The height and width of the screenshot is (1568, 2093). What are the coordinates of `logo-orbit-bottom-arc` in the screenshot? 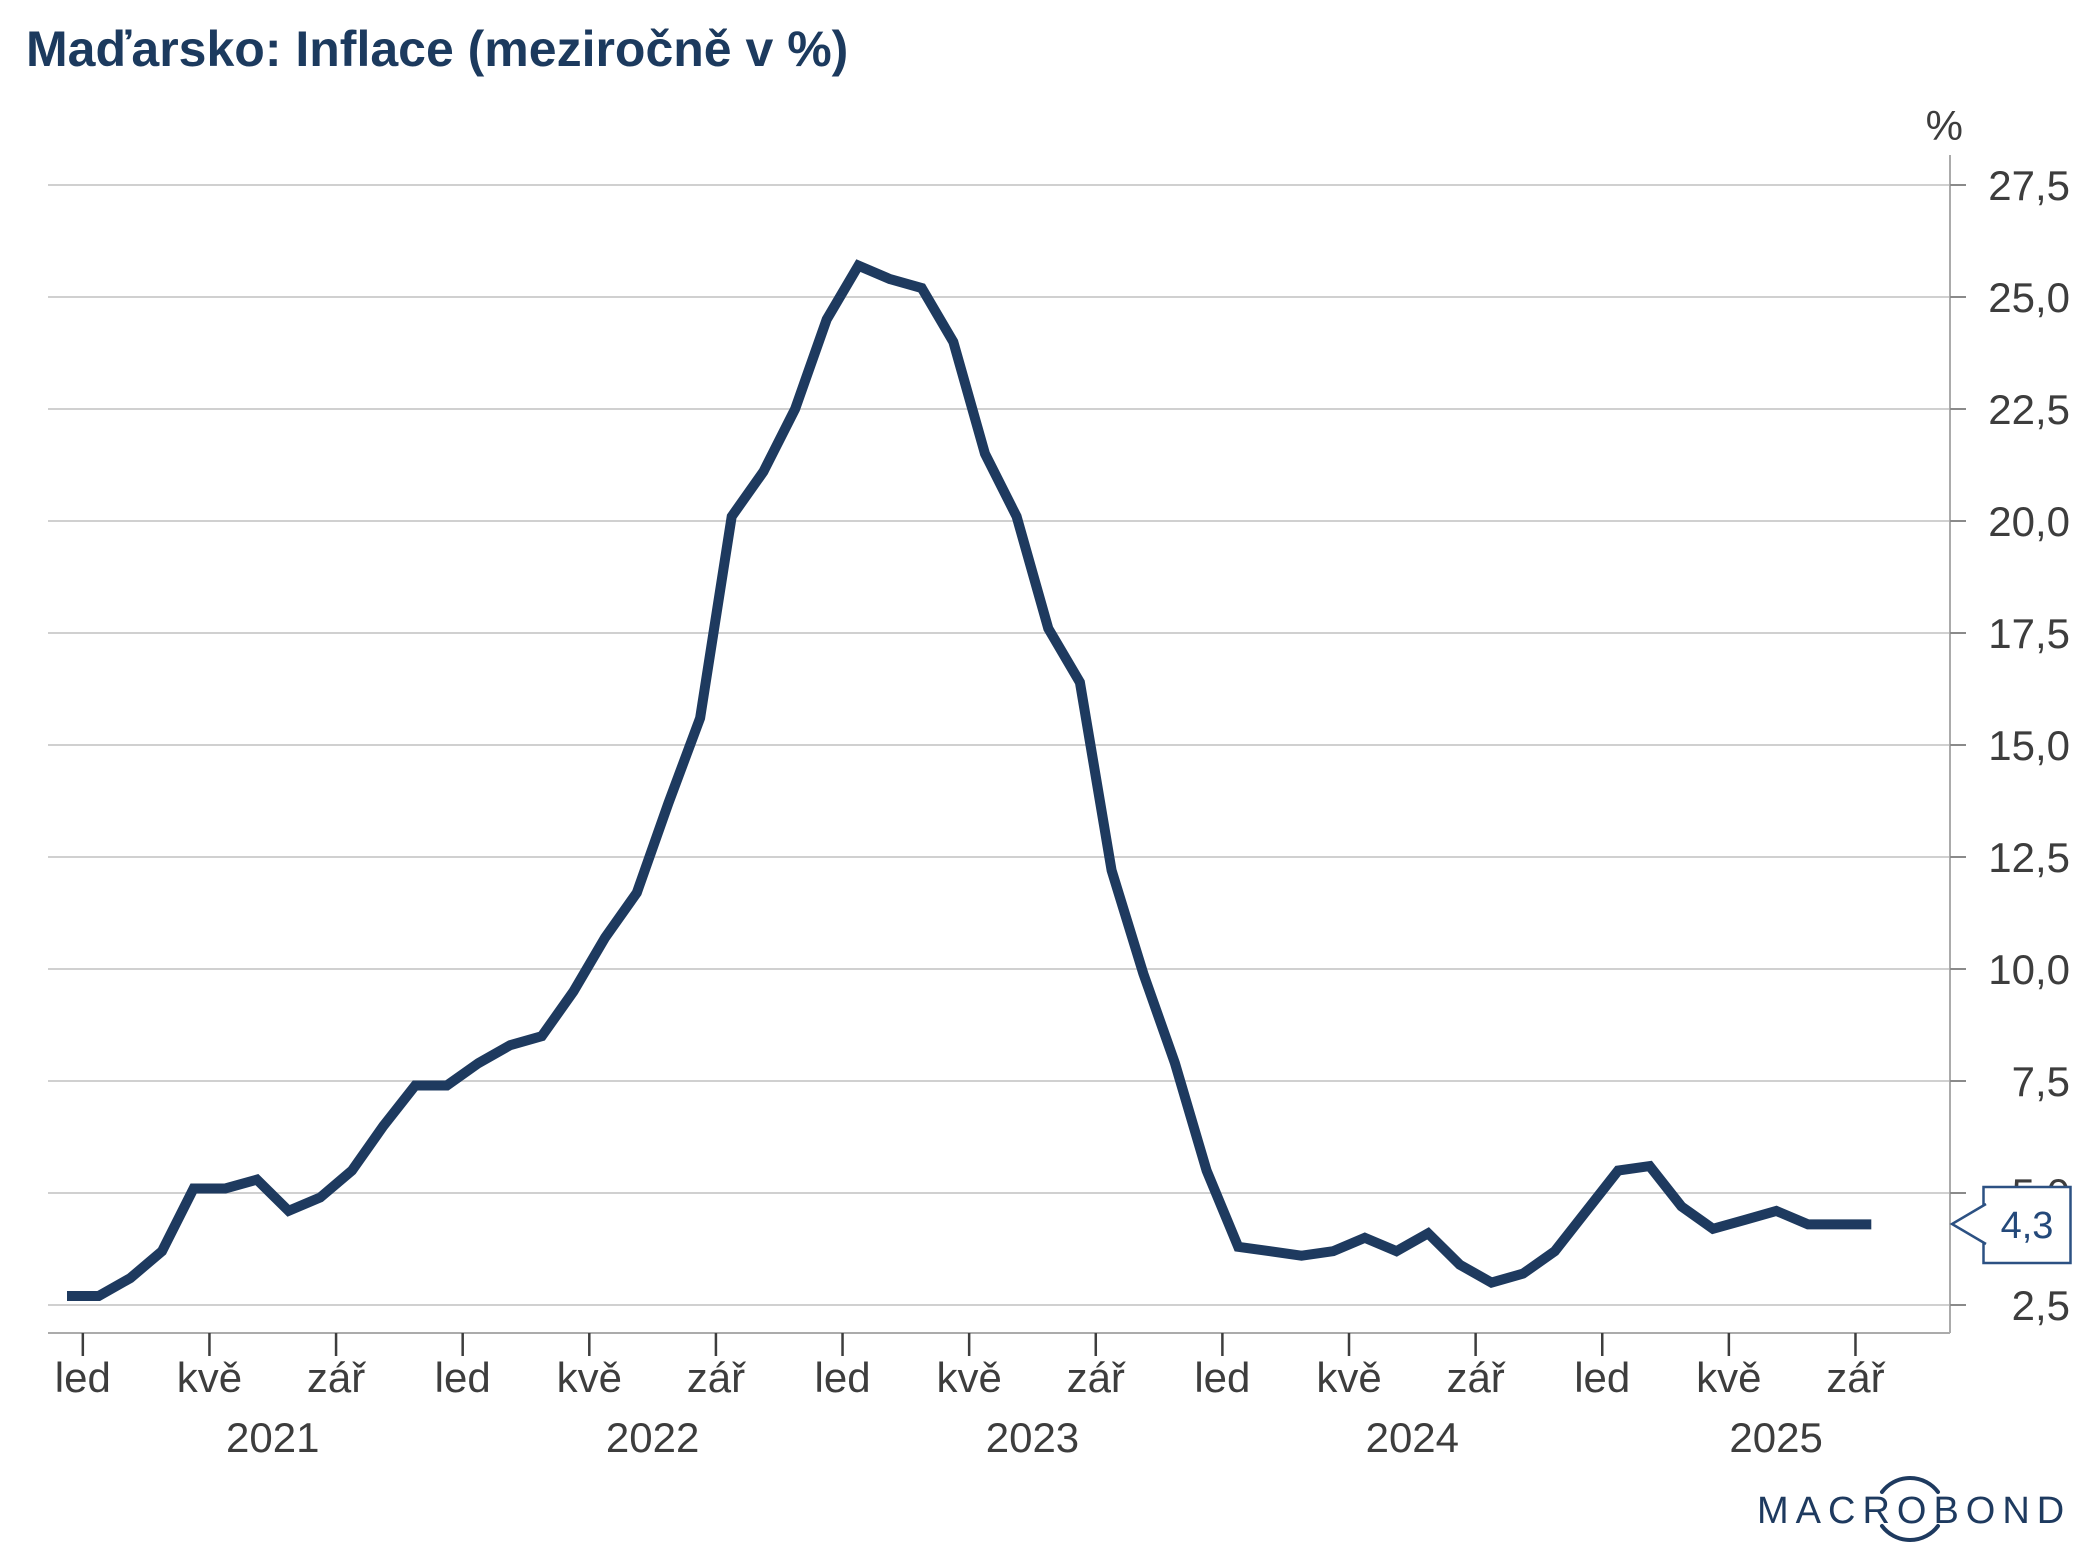 It's located at (1910, 1533).